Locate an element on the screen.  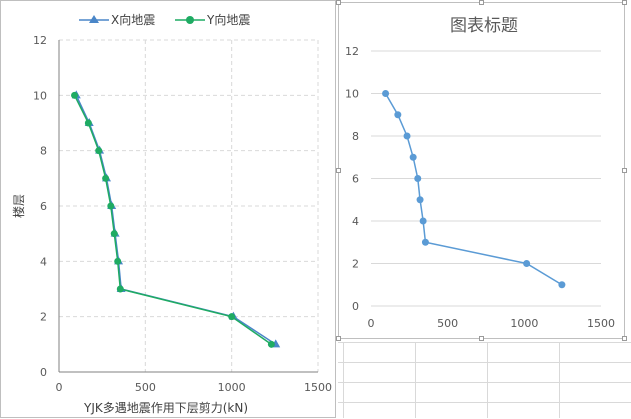
chart-title: 图表标题 is located at coordinates (484, 26).